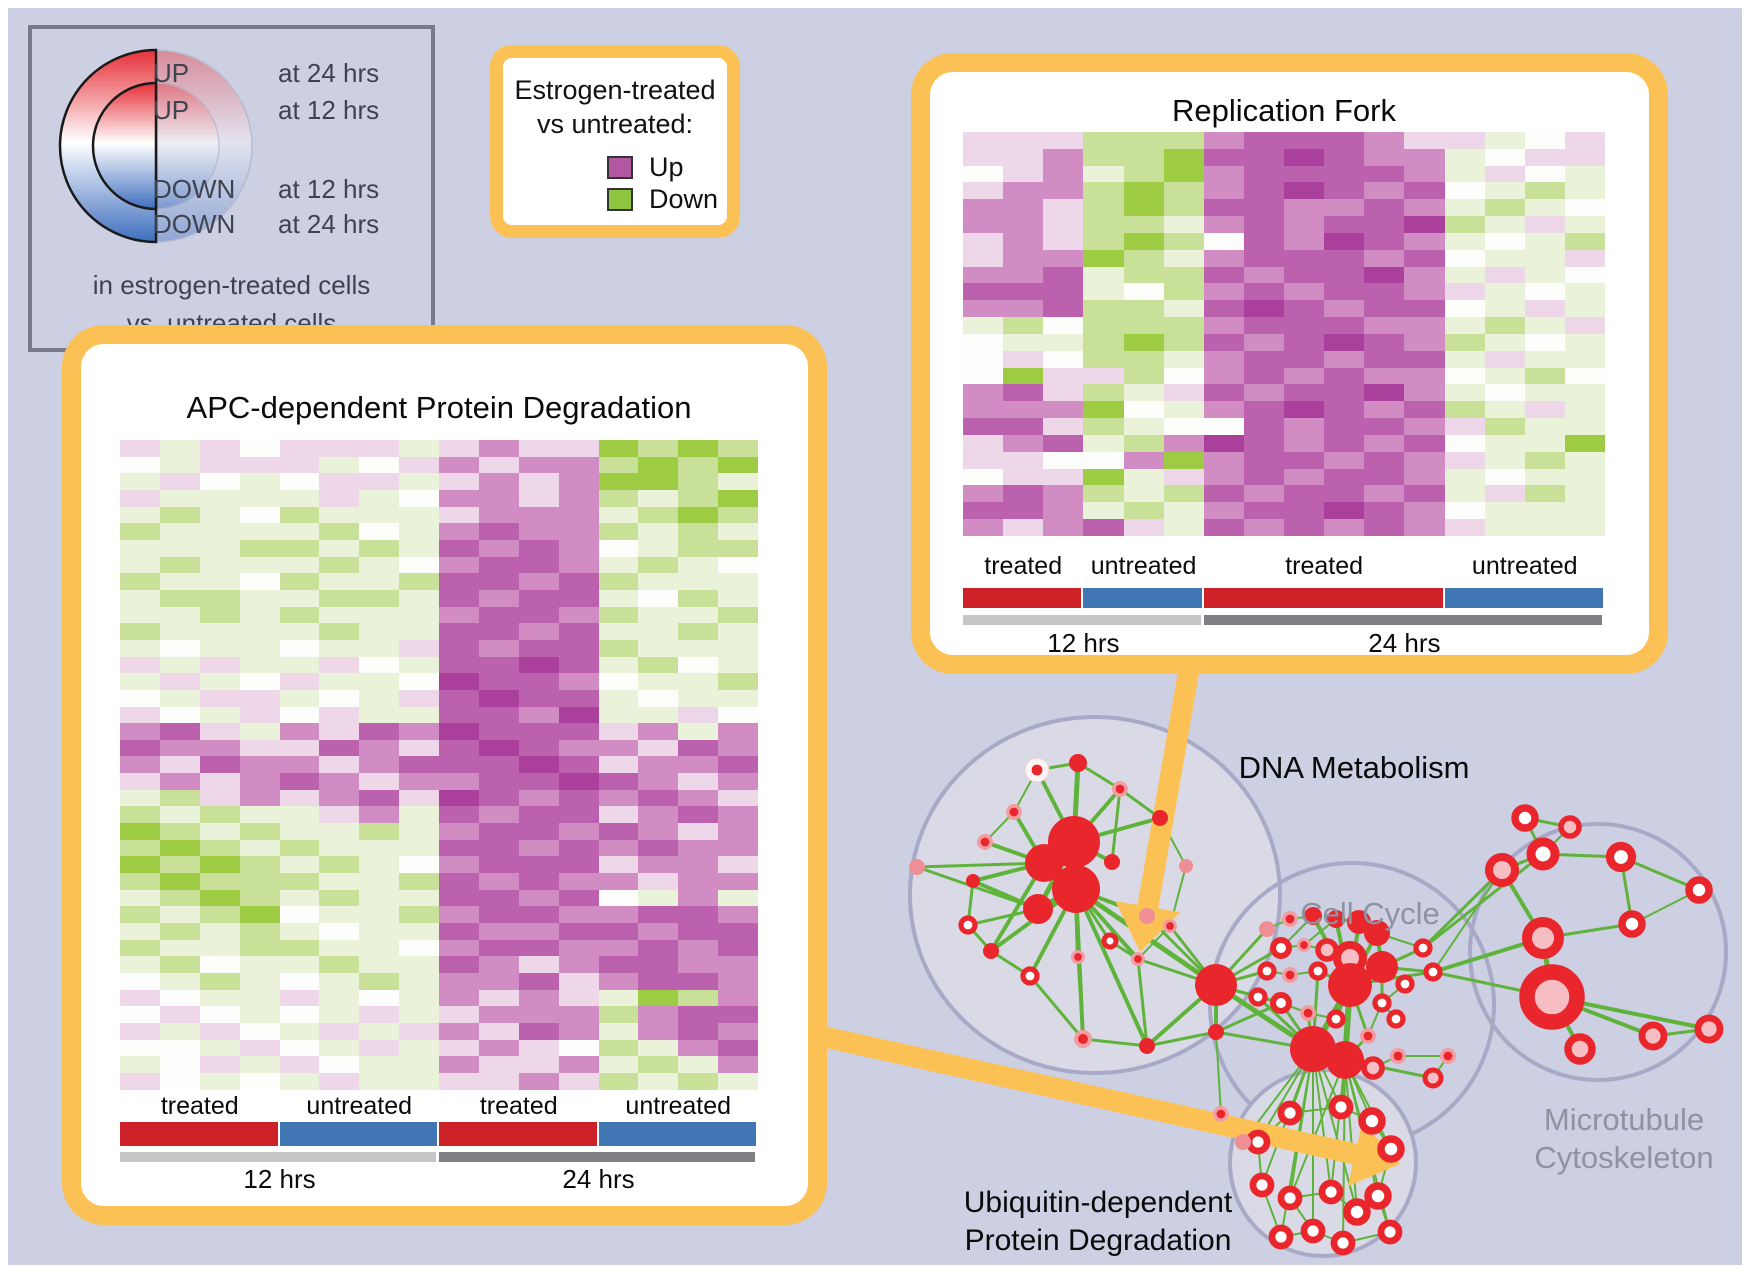 The width and height of the screenshot is (1750, 1279). Describe the element at coordinates (1308, 1013) in the screenshot. I see `network-node-cc17-core` at that location.